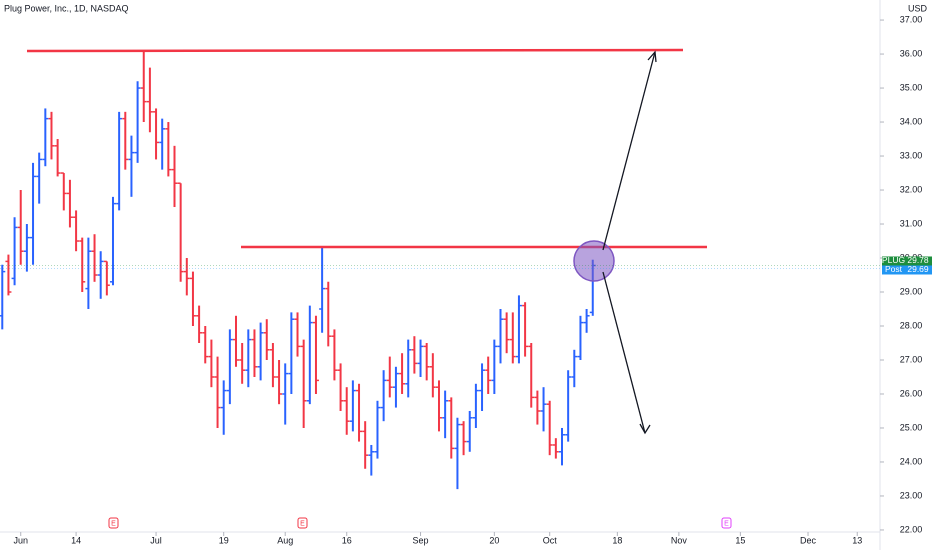 The width and height of the screenshot is (932, 550). I want to click on price-tag-value-bg, so click(918, 270).